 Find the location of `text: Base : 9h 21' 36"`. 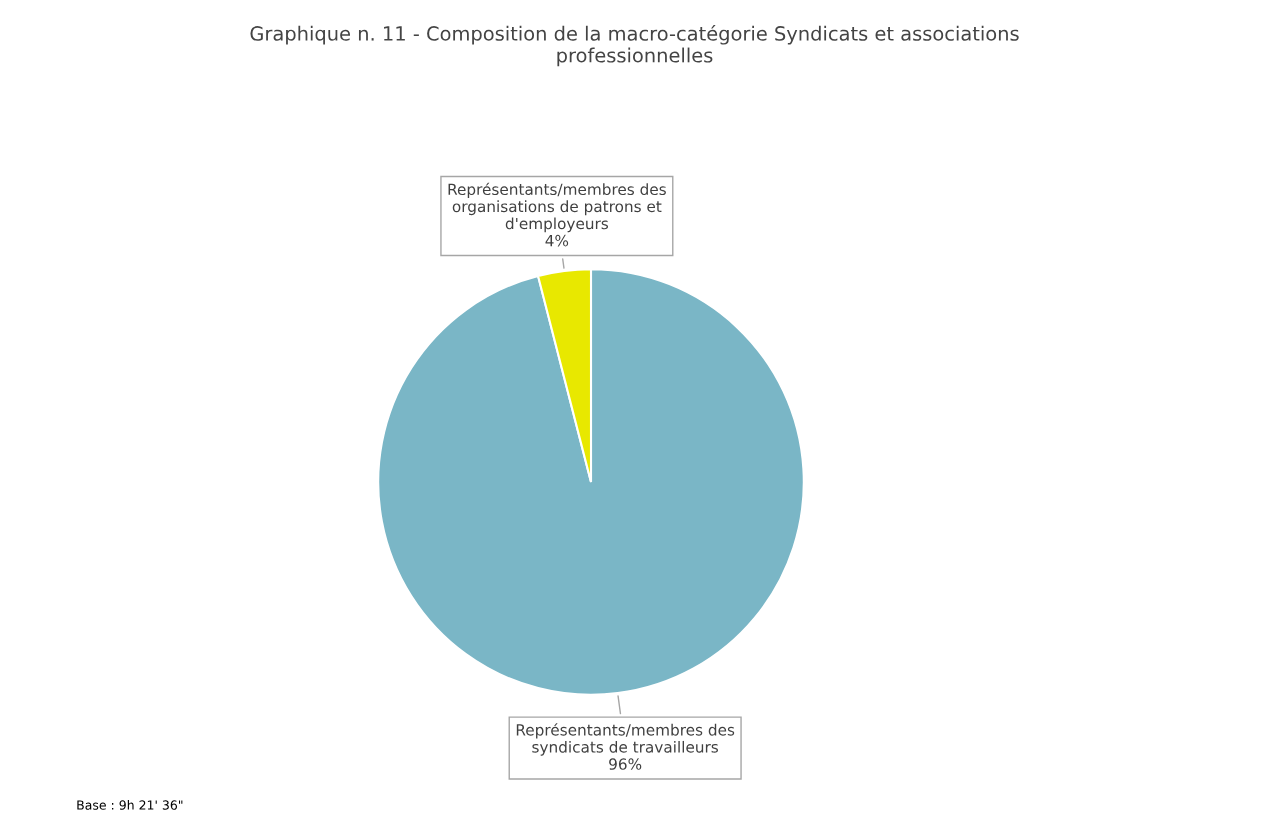

text: Base : 9h 21' 36" is located at coordinates (130, 805).